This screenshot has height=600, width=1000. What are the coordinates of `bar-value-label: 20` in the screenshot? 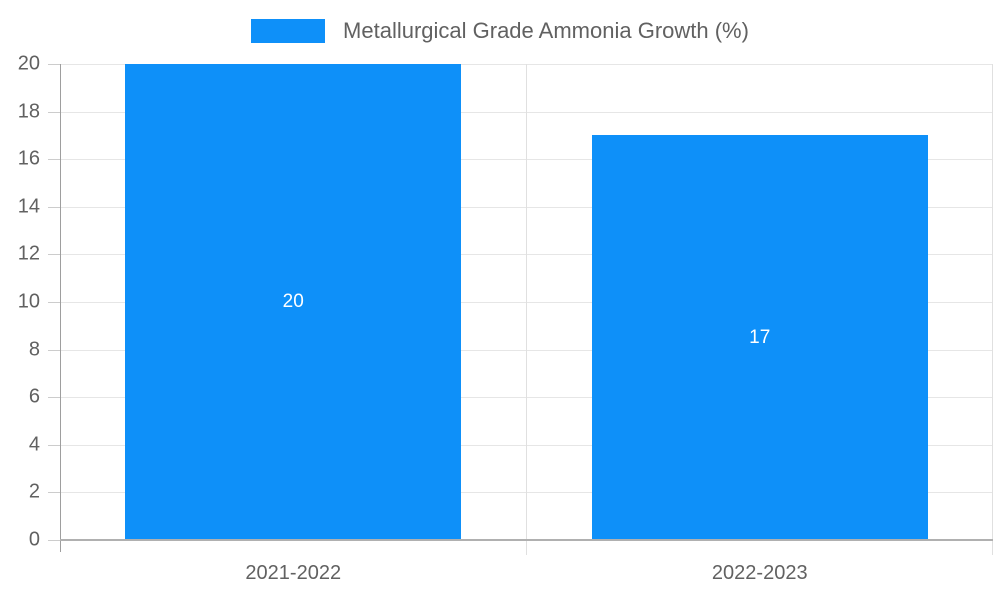 It's located at (293, 301).